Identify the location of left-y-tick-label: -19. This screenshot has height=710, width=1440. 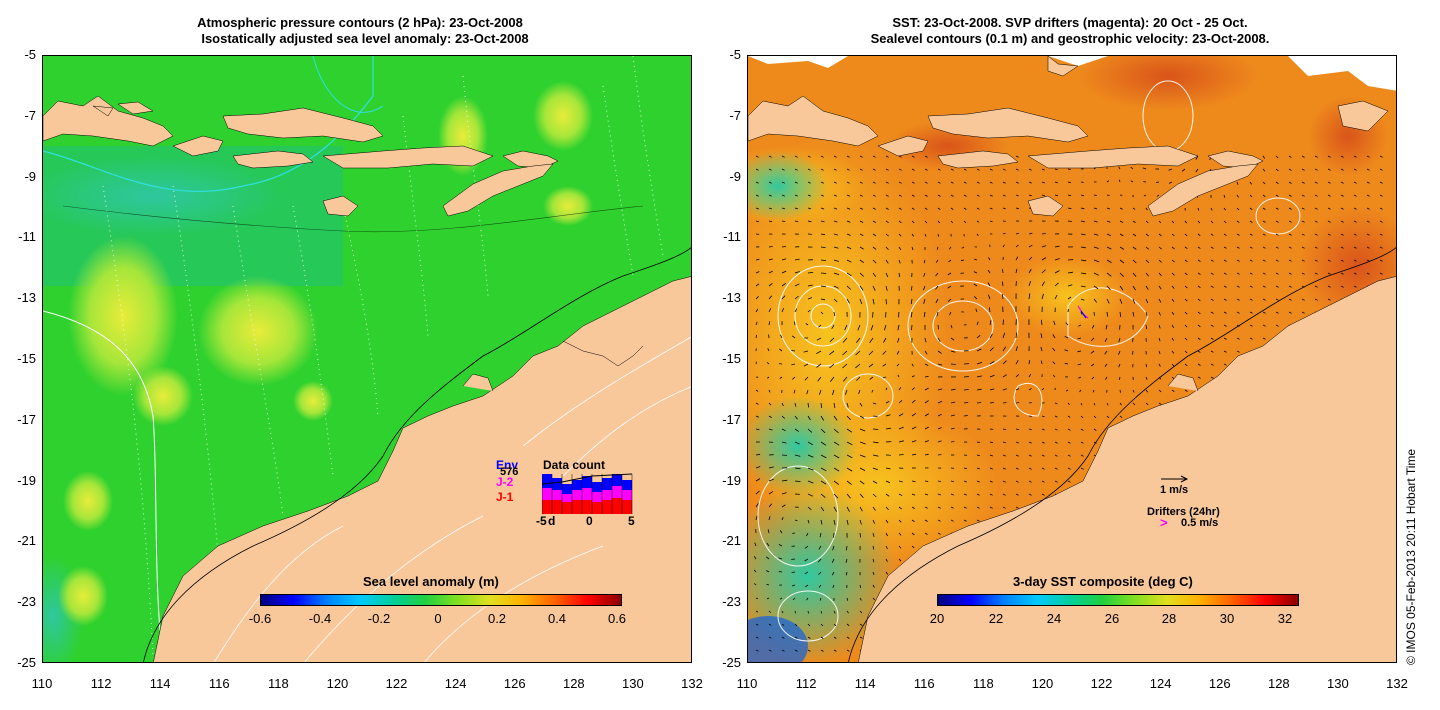
(26, 480).